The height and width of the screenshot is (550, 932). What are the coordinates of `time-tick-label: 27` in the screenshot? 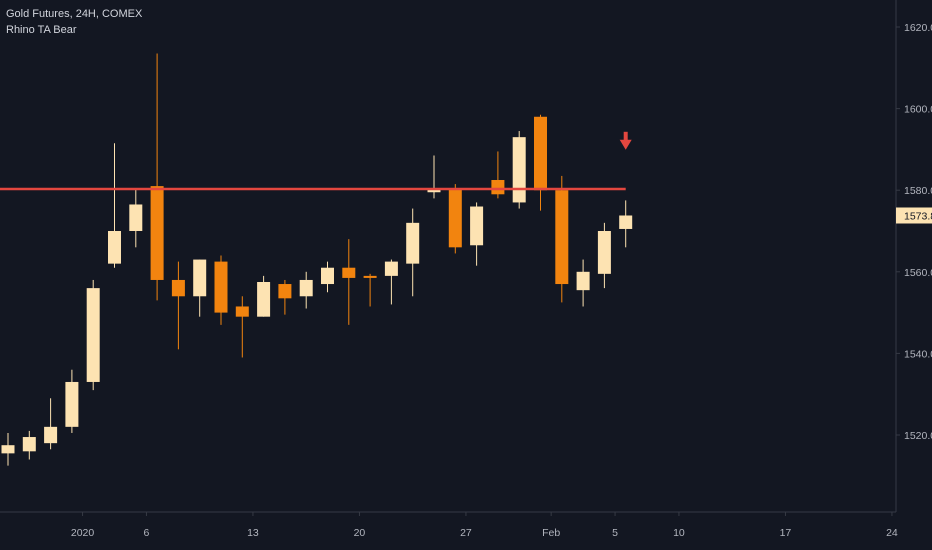 It's located at (466, 533).